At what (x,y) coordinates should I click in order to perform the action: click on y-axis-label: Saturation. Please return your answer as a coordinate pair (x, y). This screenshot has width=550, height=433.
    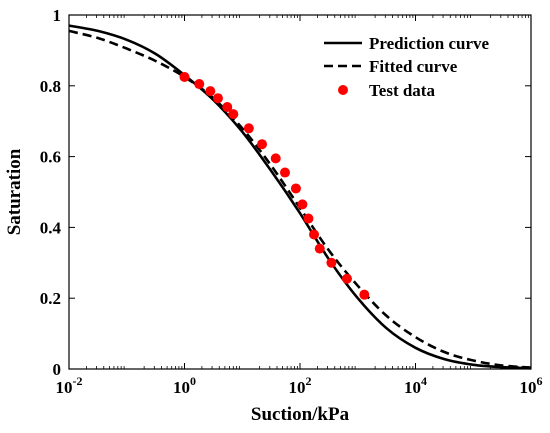
    Looking at the image, I should click on (14, 191).